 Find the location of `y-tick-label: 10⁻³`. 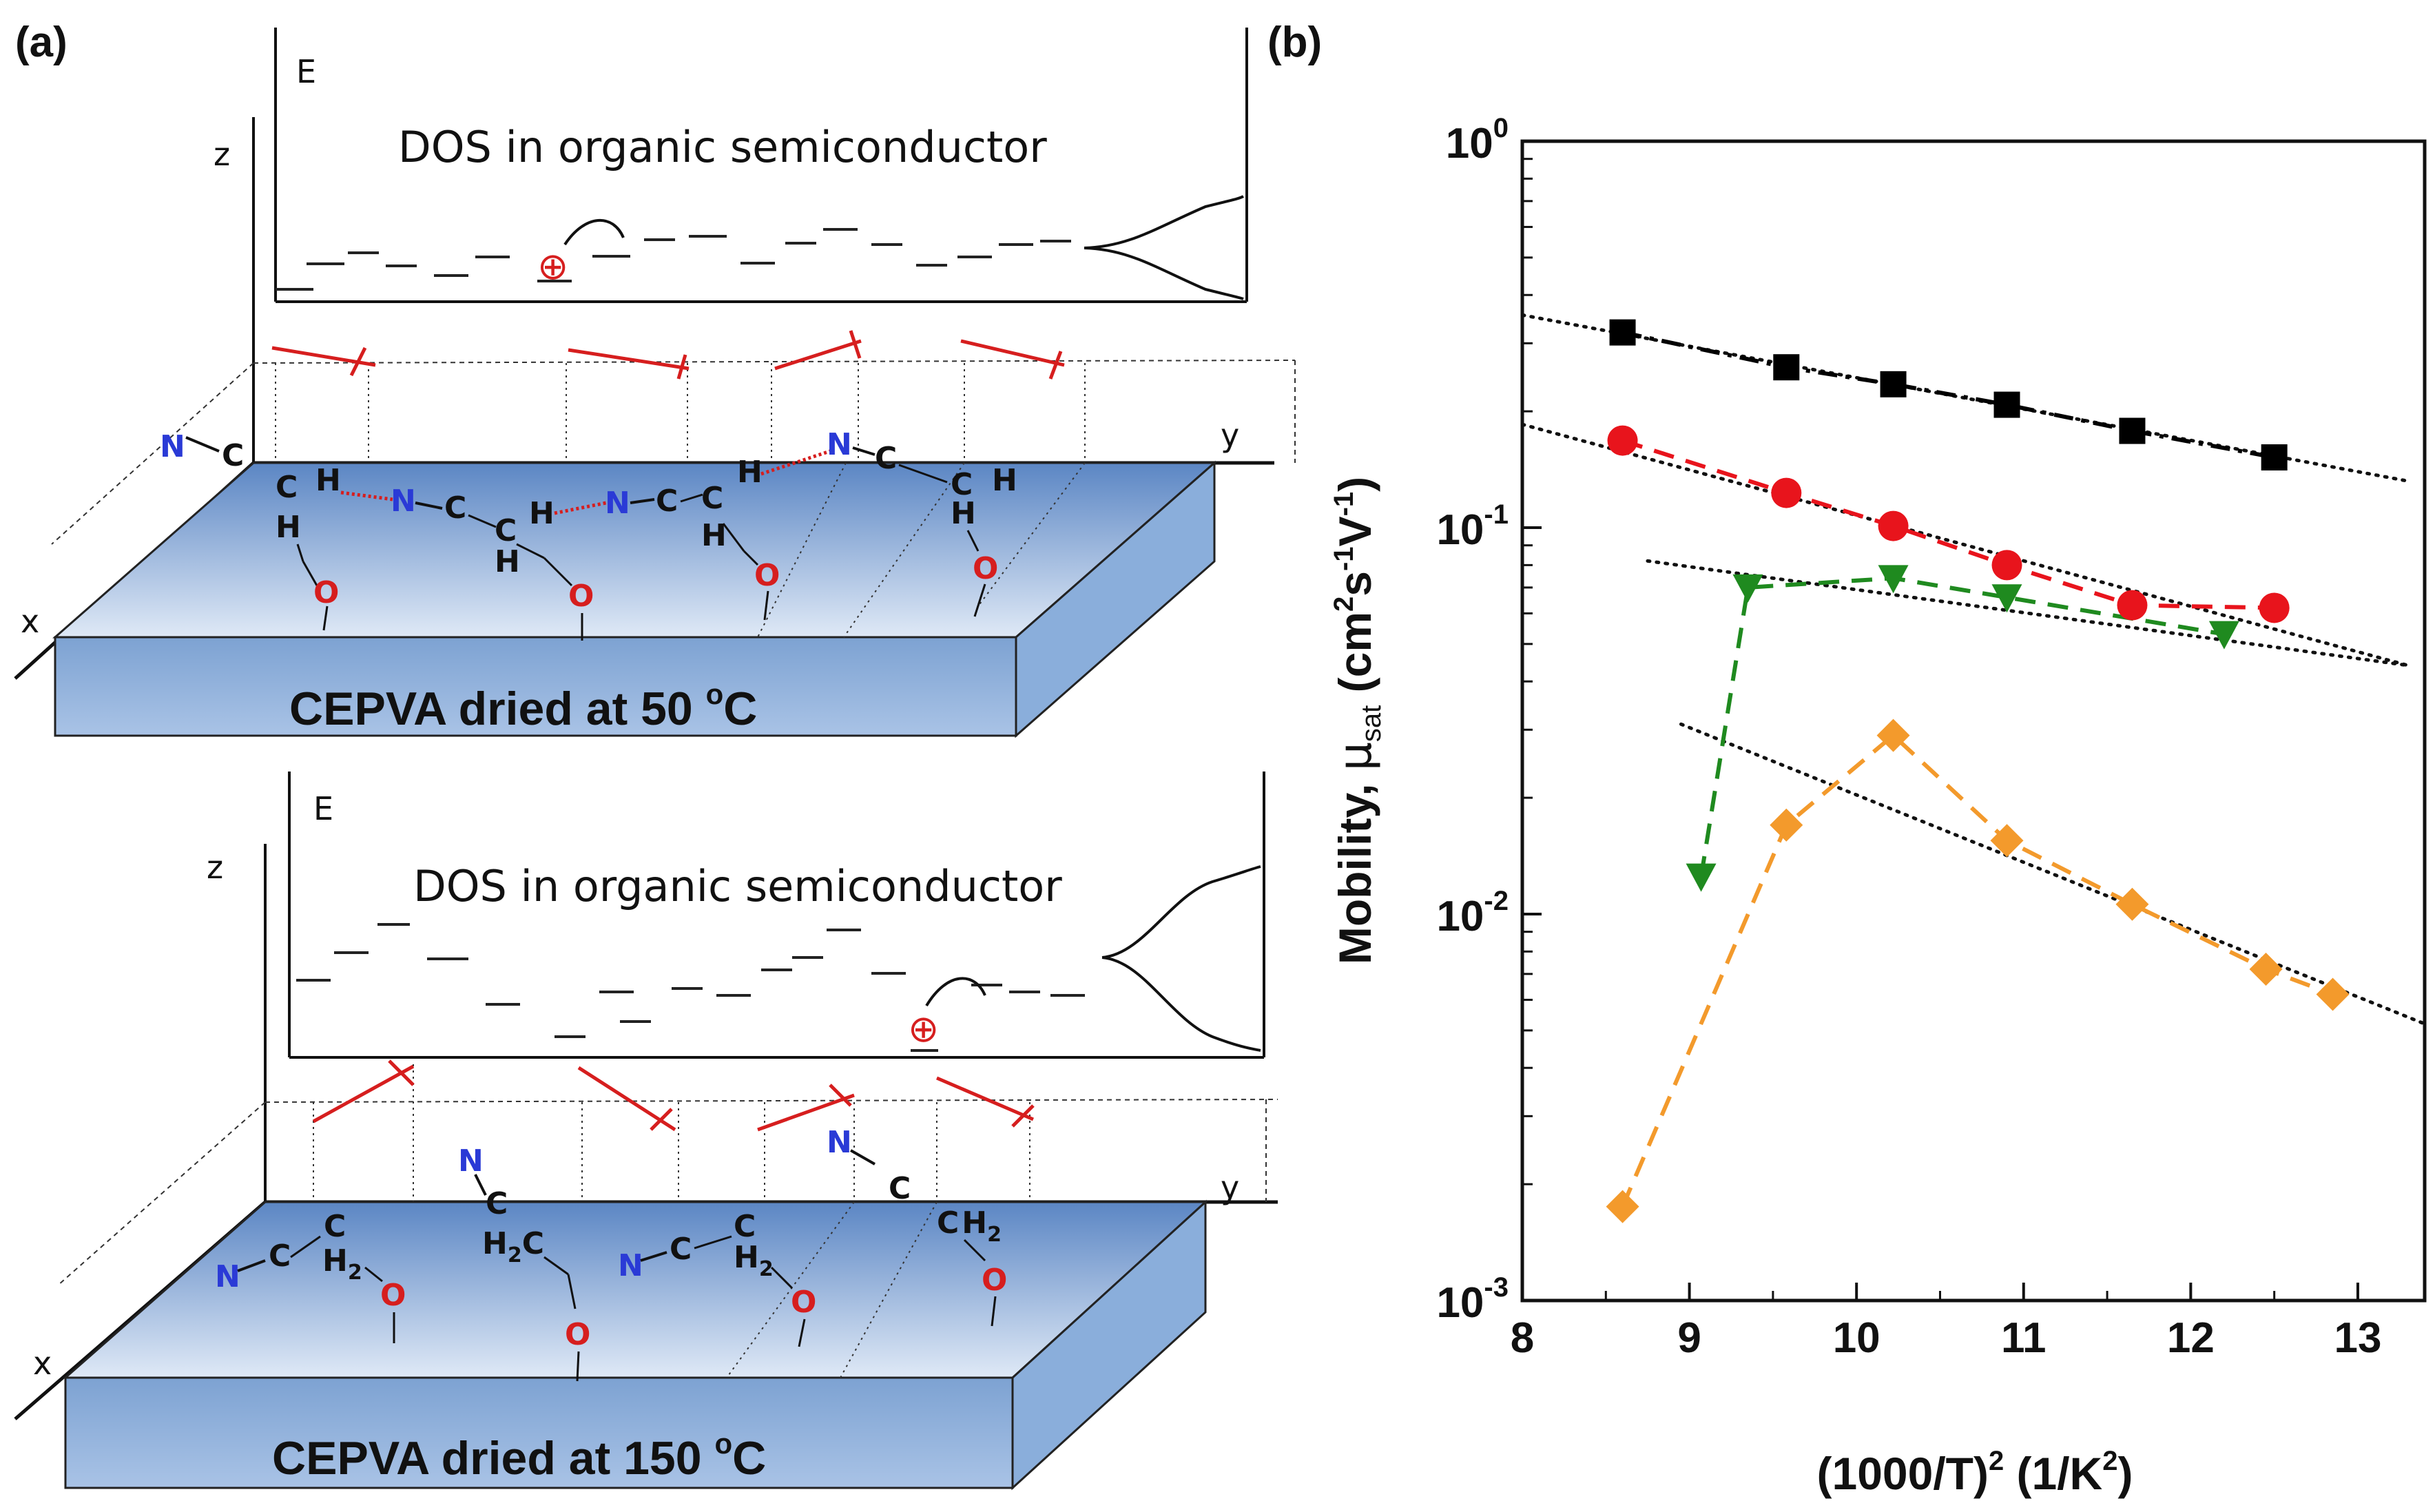

y-tick-label: 10⁻³ is located at coordinates (1472, 1299).